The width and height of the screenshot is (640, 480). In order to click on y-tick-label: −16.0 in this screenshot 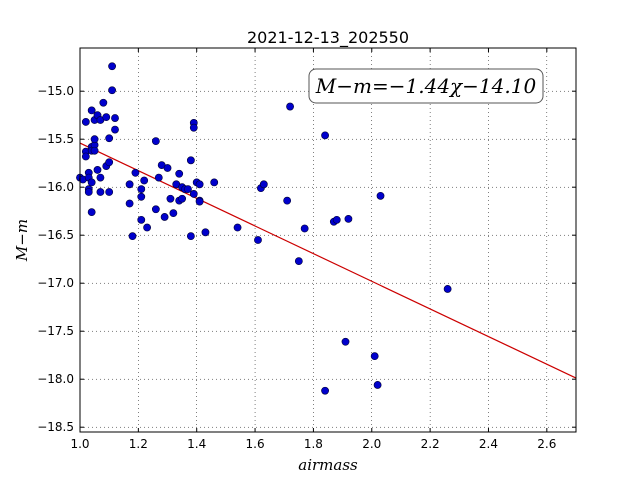, I will do `click(55, 187)`.